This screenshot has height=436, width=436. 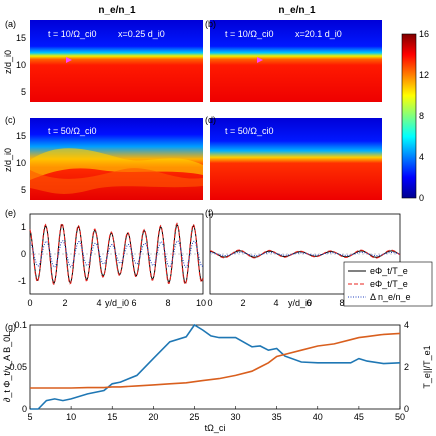 What do you see at coordinates (318, 417) in the screenshot?
I see `xtick-g-40: 40` at bounding box center [318, 417].